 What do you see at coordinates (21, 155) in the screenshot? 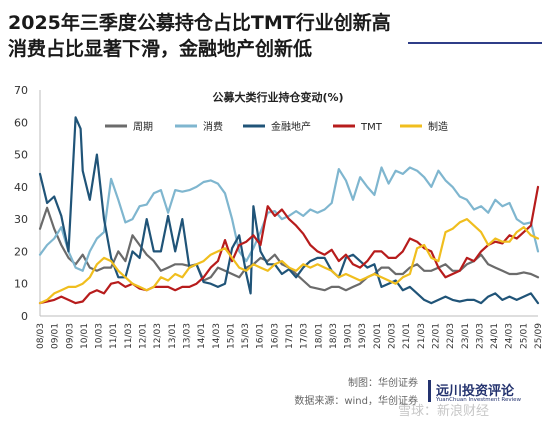
I see `y-tick-label: 50` at bounding box center [21, 155].